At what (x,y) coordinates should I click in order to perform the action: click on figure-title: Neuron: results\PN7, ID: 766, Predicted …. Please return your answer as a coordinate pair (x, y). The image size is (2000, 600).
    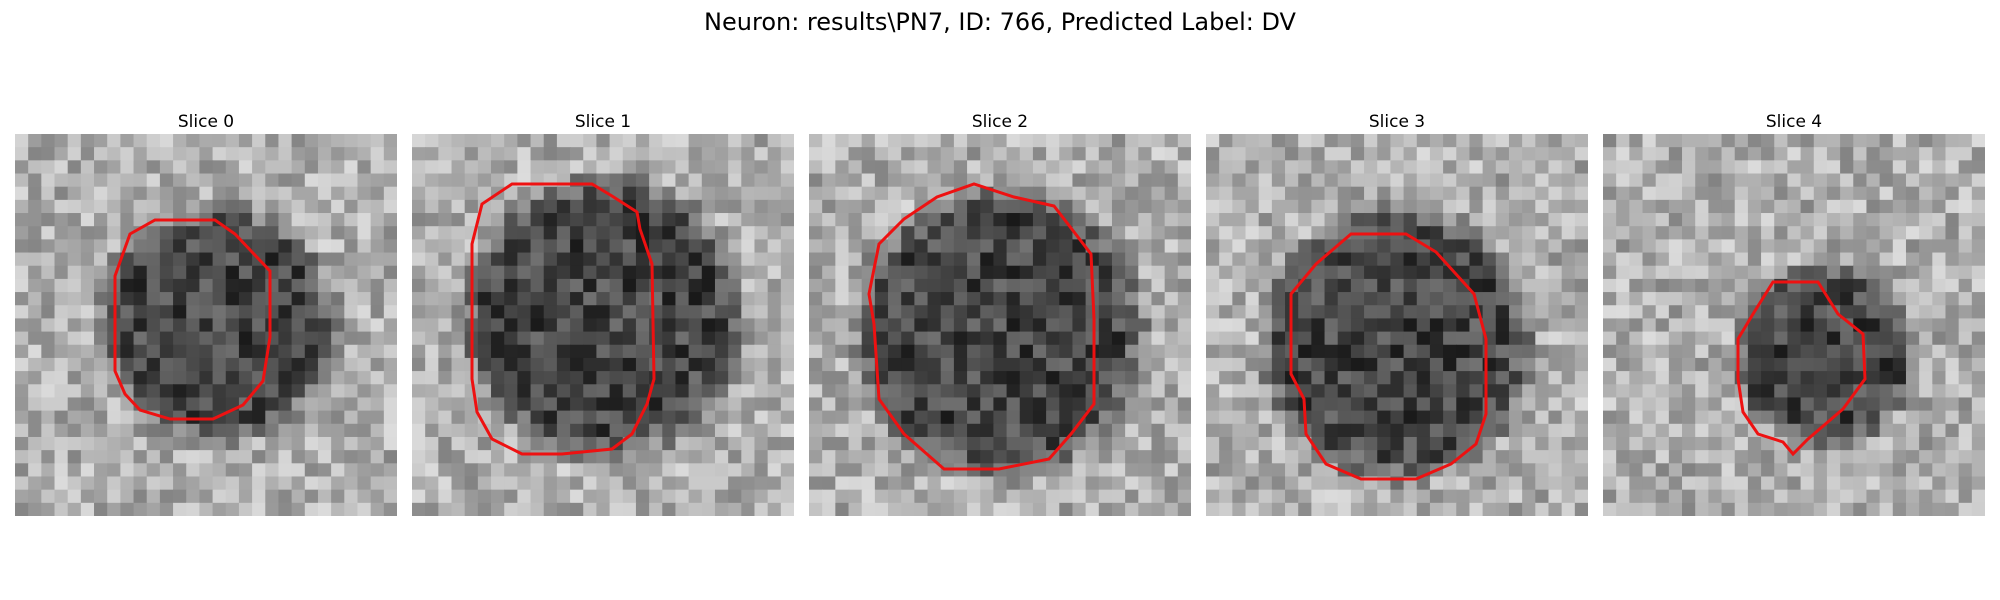
    Looking at the image, I should click on (1000, 22).